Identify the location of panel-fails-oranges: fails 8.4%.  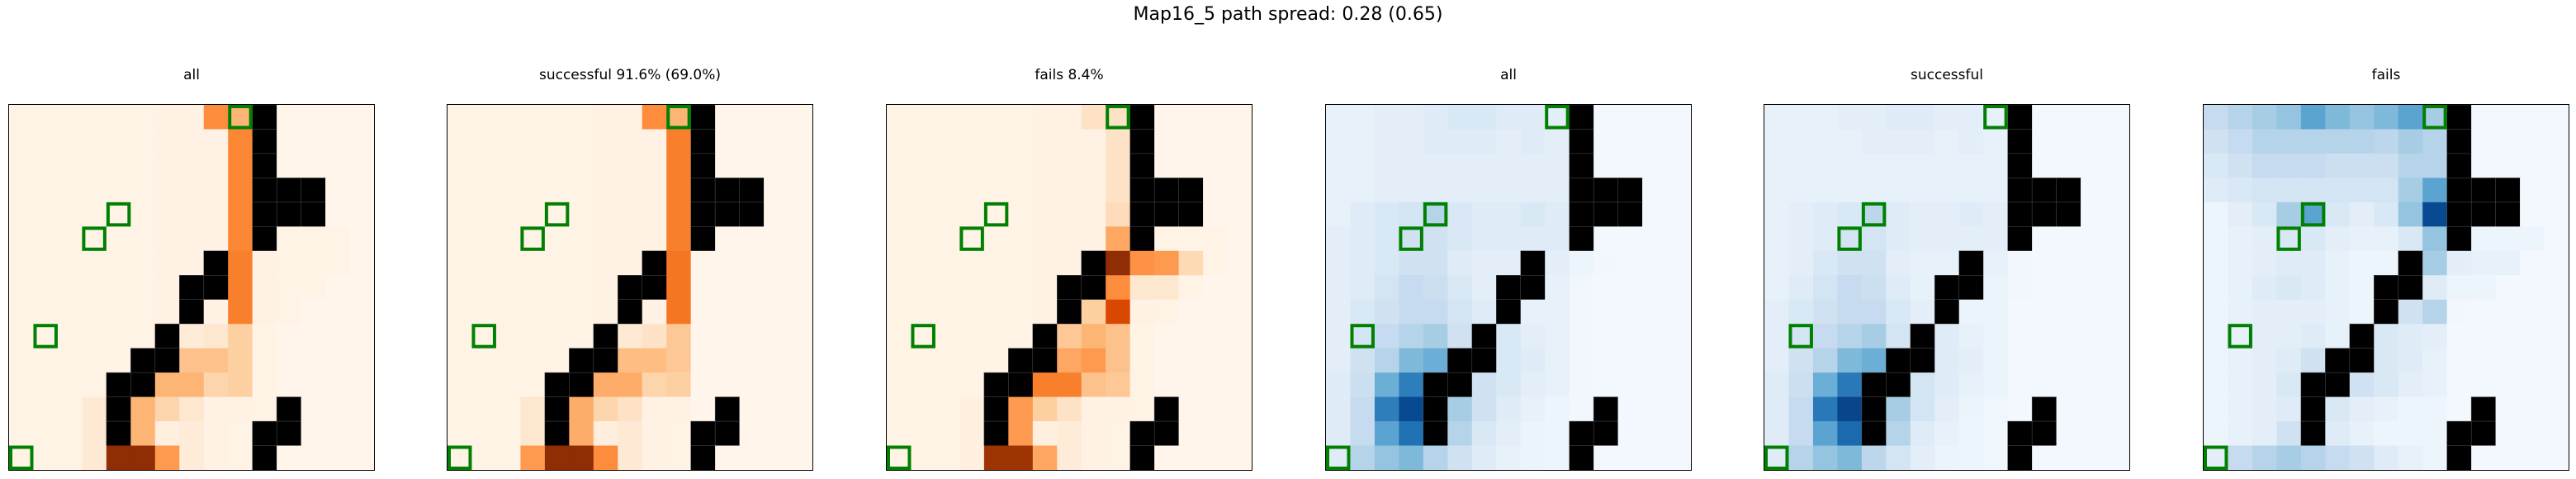
(1069, 269).